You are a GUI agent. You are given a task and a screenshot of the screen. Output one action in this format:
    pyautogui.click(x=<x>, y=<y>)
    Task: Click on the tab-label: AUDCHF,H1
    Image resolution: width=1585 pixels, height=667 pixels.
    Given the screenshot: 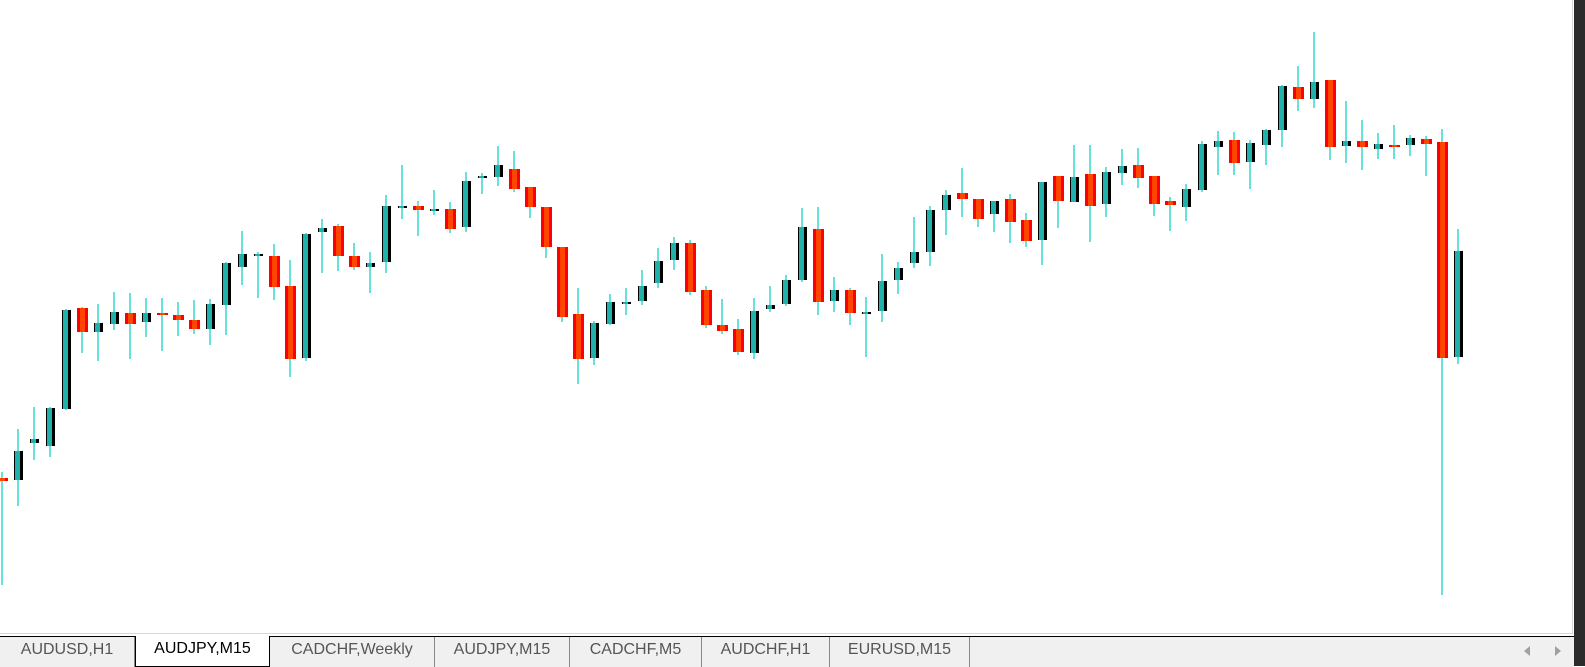 What is the action you would take?
    pyautogui.click(x=765, y=649)
    